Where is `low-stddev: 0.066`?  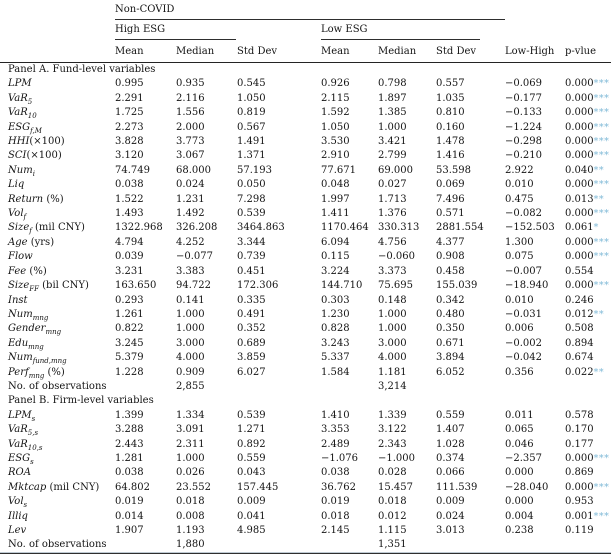 low-stddev: 0.066 is located at coordinates (450, 473).